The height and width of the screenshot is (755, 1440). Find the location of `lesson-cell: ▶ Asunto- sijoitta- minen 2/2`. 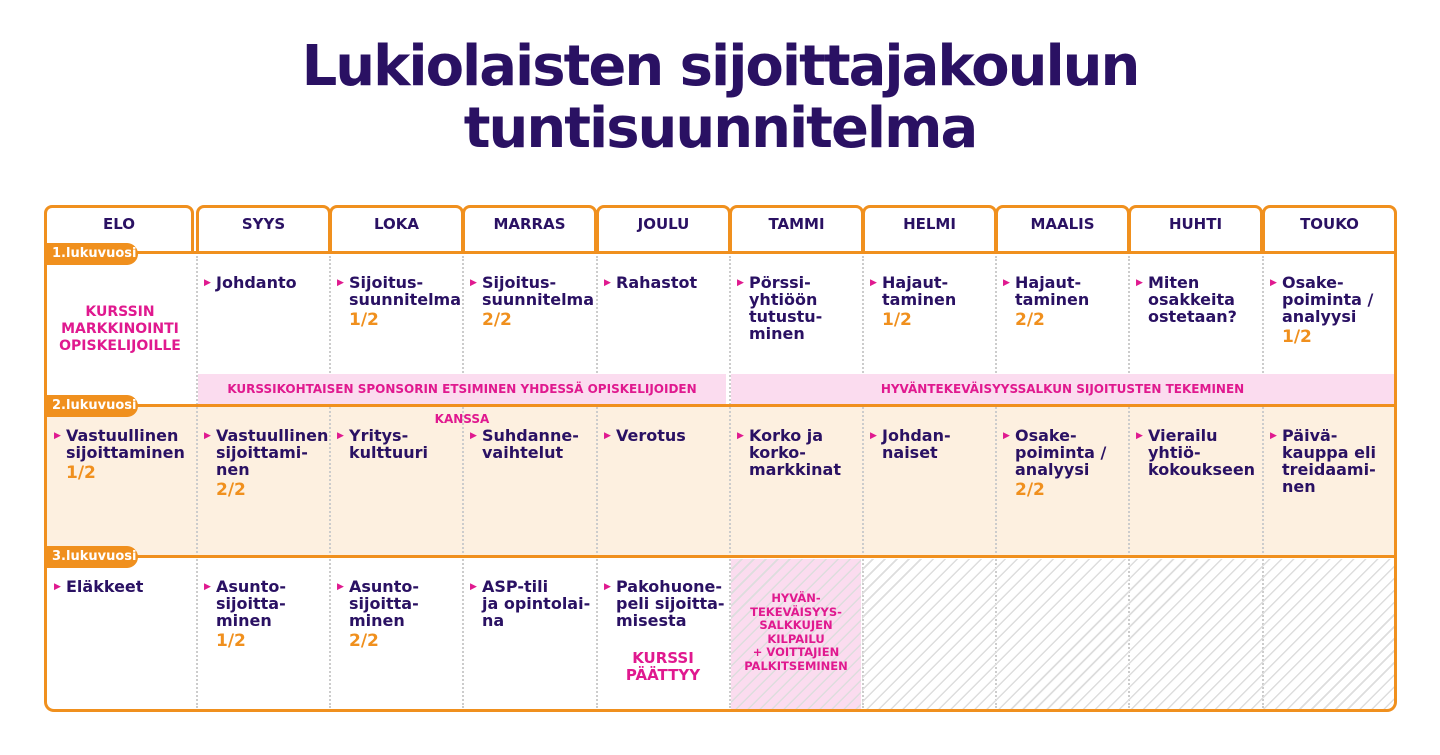

lesson-cell: ▶ Asunto- sijoitta- minen 2/2 is located at coordinates (400, 614).